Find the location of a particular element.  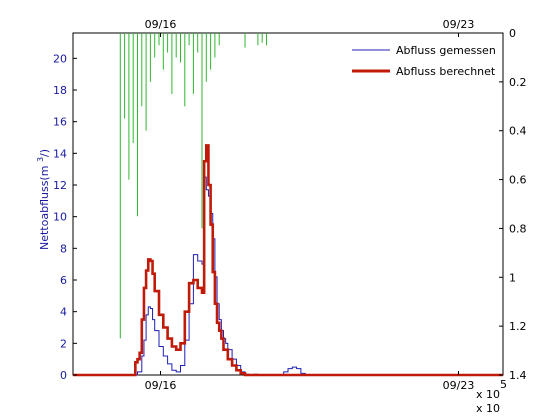

y-left-tick-label-7: 14 is located at coordinates (60, 153).